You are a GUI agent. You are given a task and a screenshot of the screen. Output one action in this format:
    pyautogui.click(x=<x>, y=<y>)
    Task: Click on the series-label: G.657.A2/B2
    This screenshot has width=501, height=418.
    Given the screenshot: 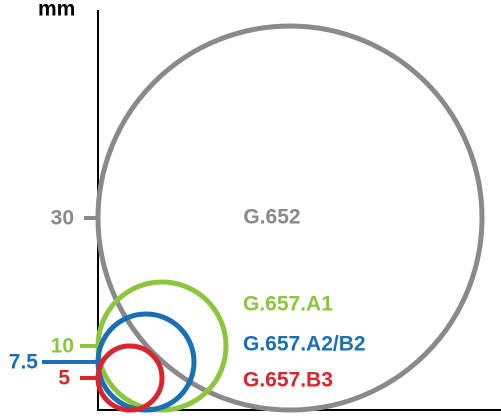 What is the action you would take?
    pyautogui.click(x=304, y=344)
    